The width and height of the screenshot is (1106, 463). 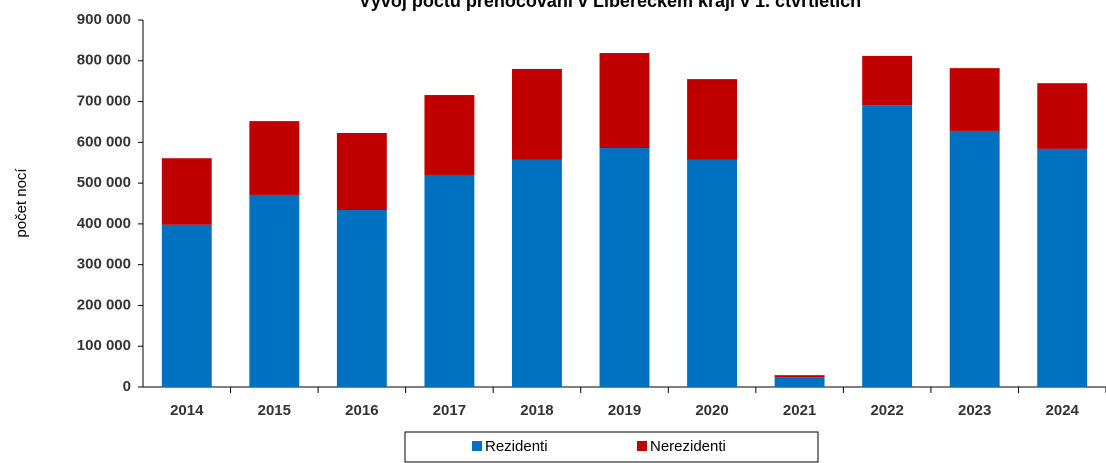 I want to click on y-tick-label: 0, so click(x=127, y=386).